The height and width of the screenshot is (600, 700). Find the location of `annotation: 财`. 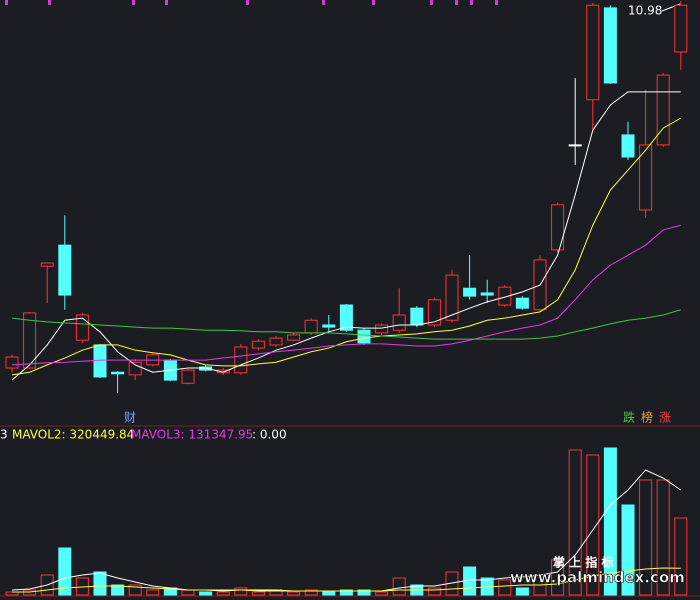

annotation: 财 is located at coordinates (130, 418).